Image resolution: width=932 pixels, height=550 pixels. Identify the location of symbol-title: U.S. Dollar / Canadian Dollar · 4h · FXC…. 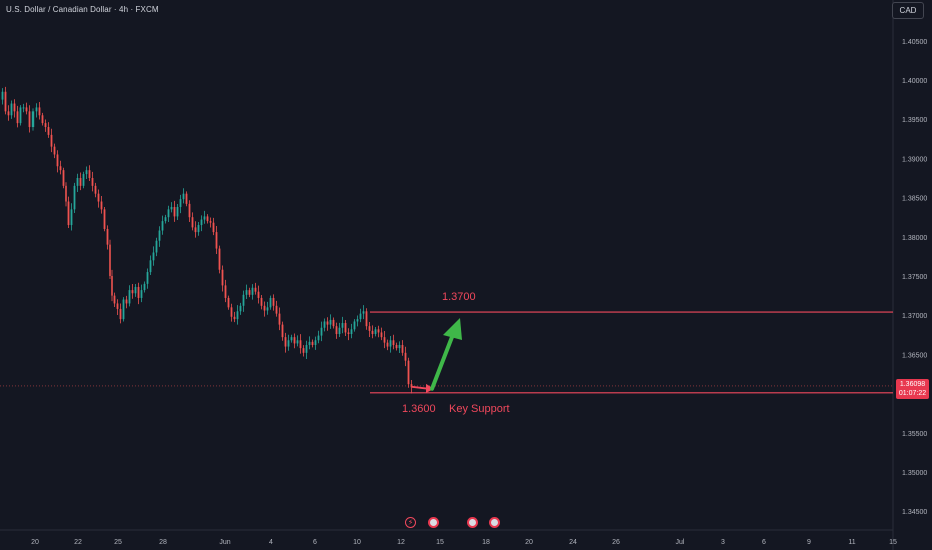
(82, 9).